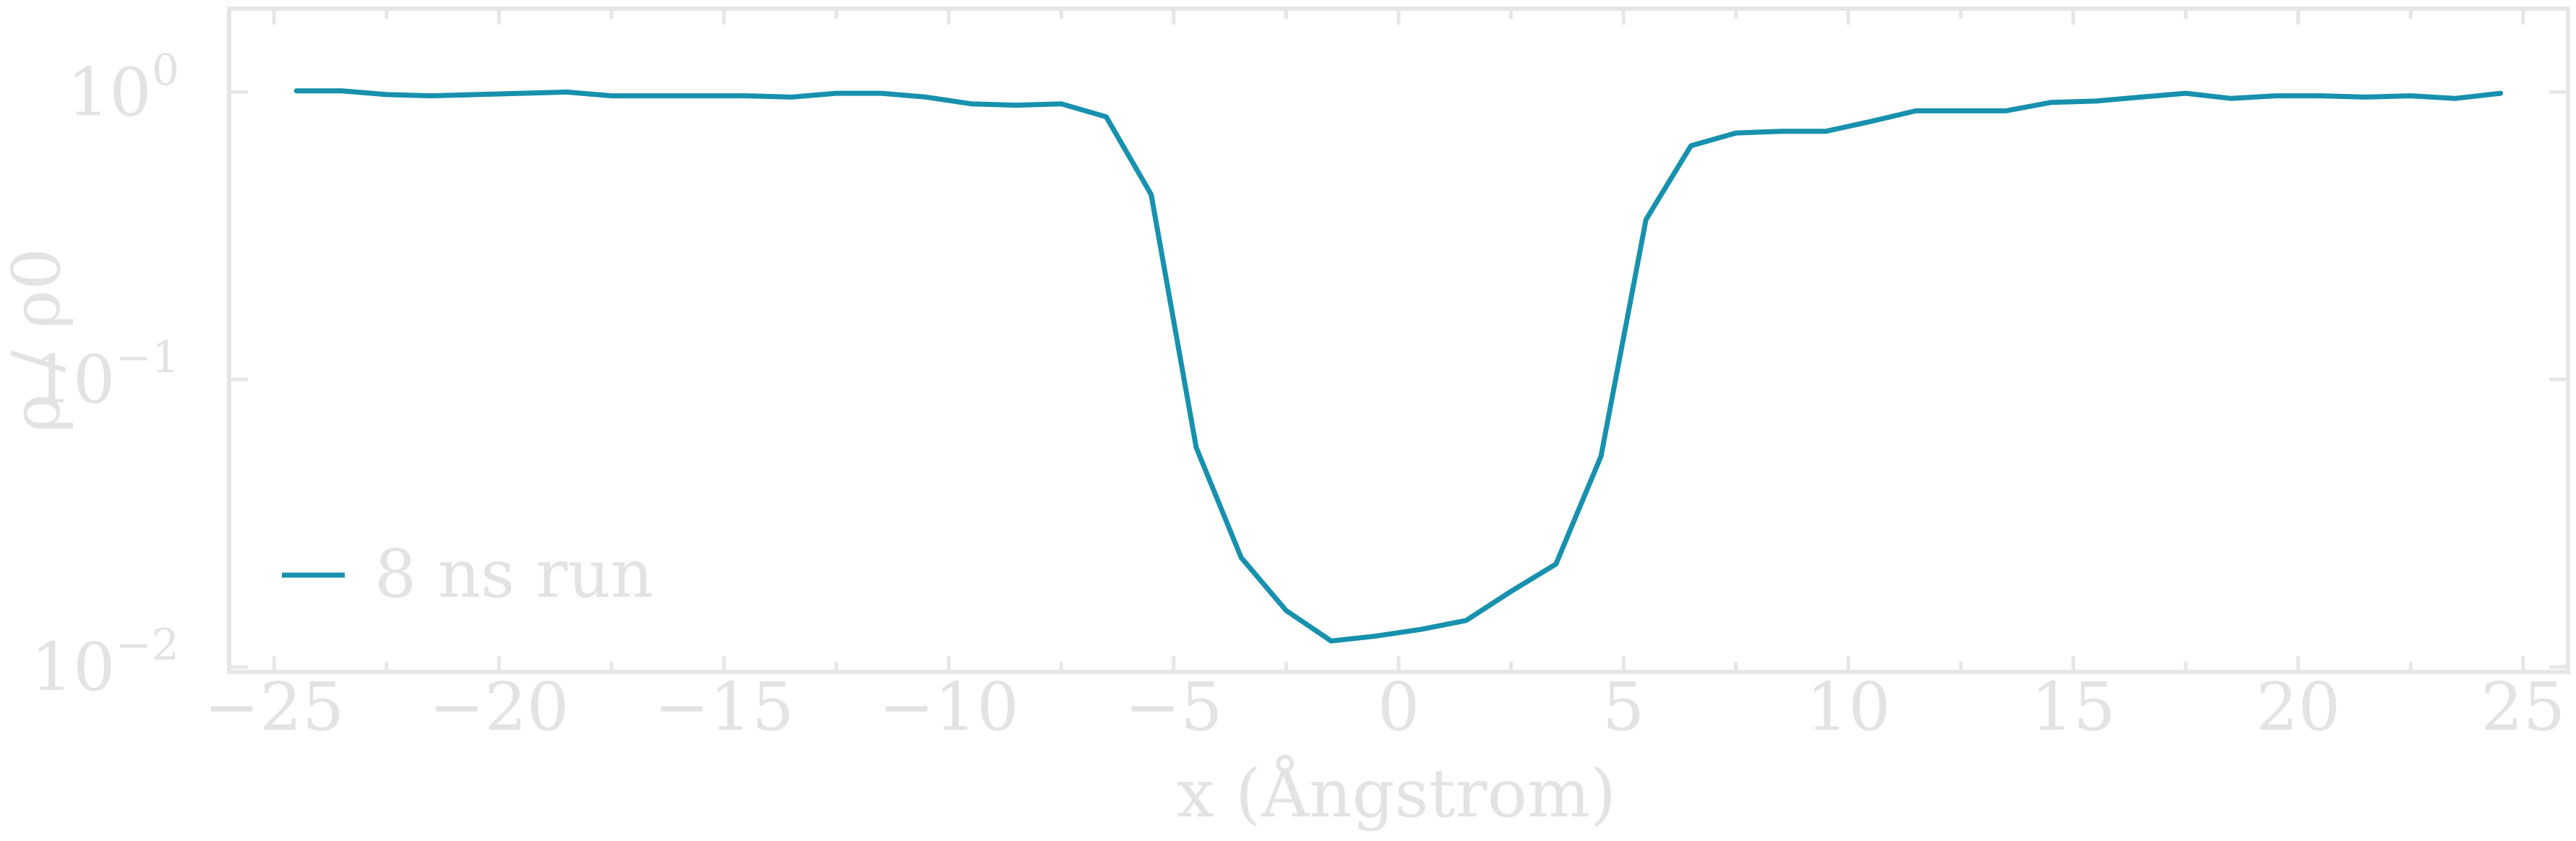  What do you see at coordinates (2298, 707) in the screenshot?
I see `x-tick-label: 20` at bounding box center [2298, 707].